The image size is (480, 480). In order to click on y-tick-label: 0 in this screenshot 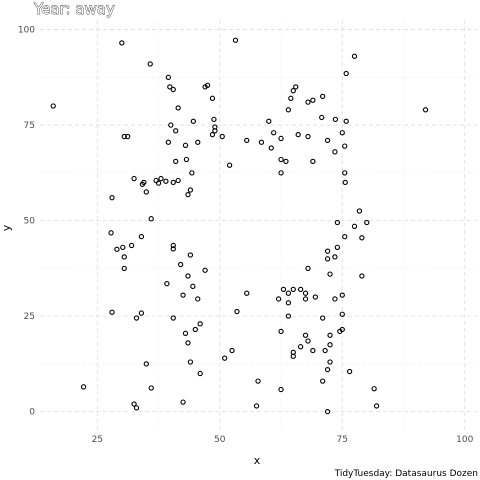, I will do `click(32, 413)`.